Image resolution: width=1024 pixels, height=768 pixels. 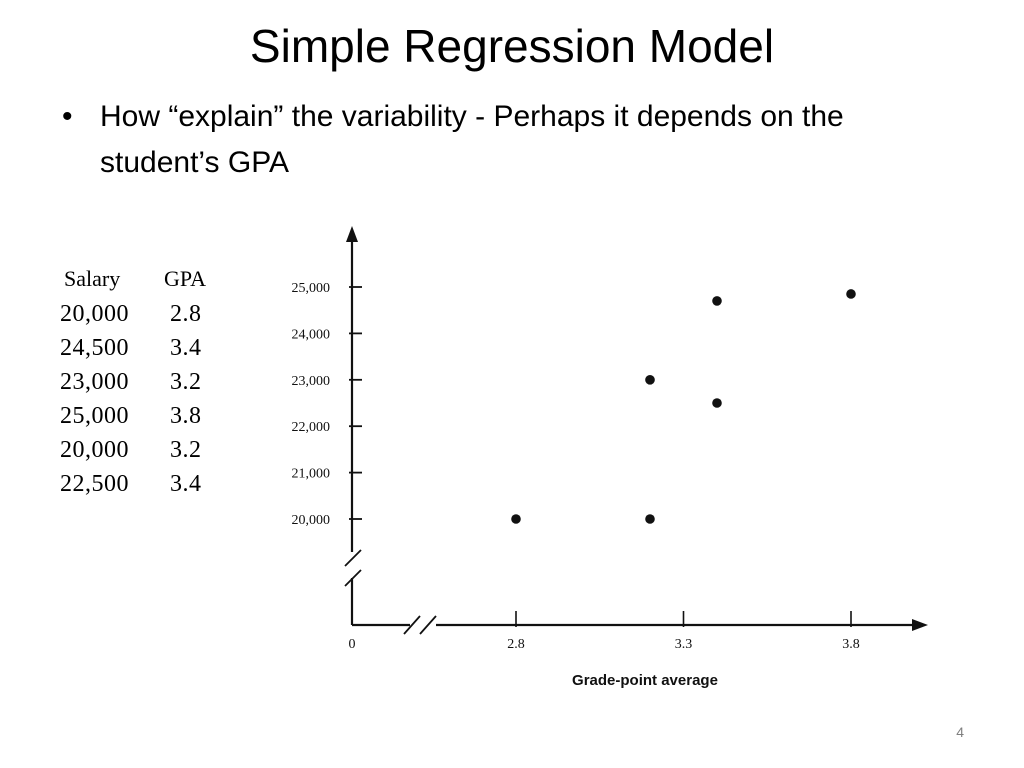 What do you see at coordinates (94, 484) in the screenshot?
I see `table-cell-salary: 22,500` at bounding box center [94, 484].